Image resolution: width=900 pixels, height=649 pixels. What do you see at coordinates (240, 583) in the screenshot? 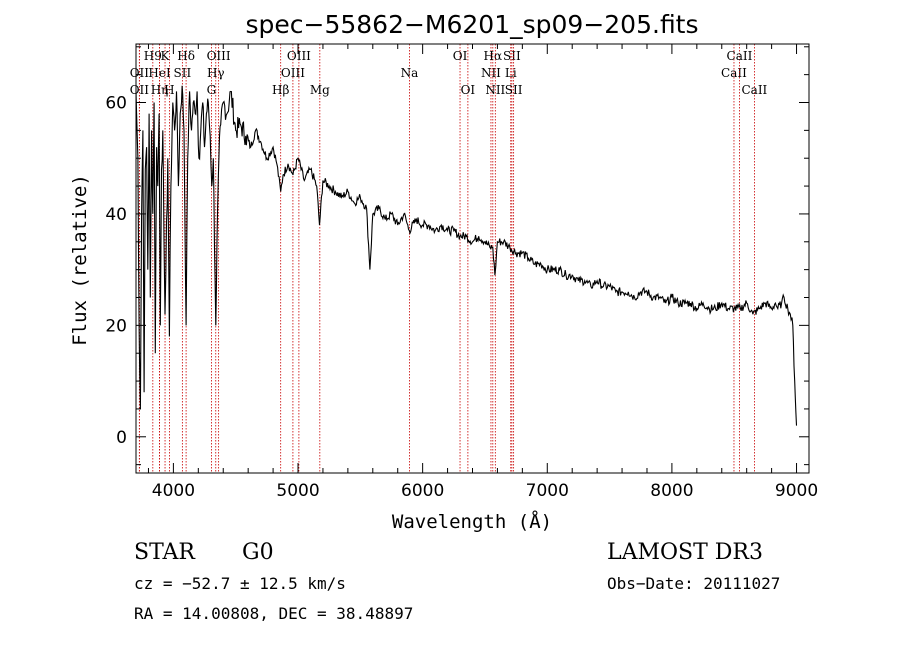
I see `redshift-label: cz = −52.7 ± 12.5 km/s` at bounding box center [240, 583].